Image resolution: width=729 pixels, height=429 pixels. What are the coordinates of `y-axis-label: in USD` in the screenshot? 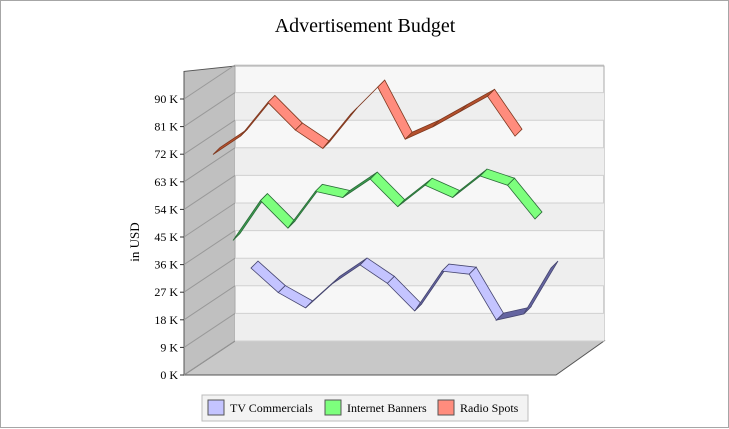 It's located at (134, 241).